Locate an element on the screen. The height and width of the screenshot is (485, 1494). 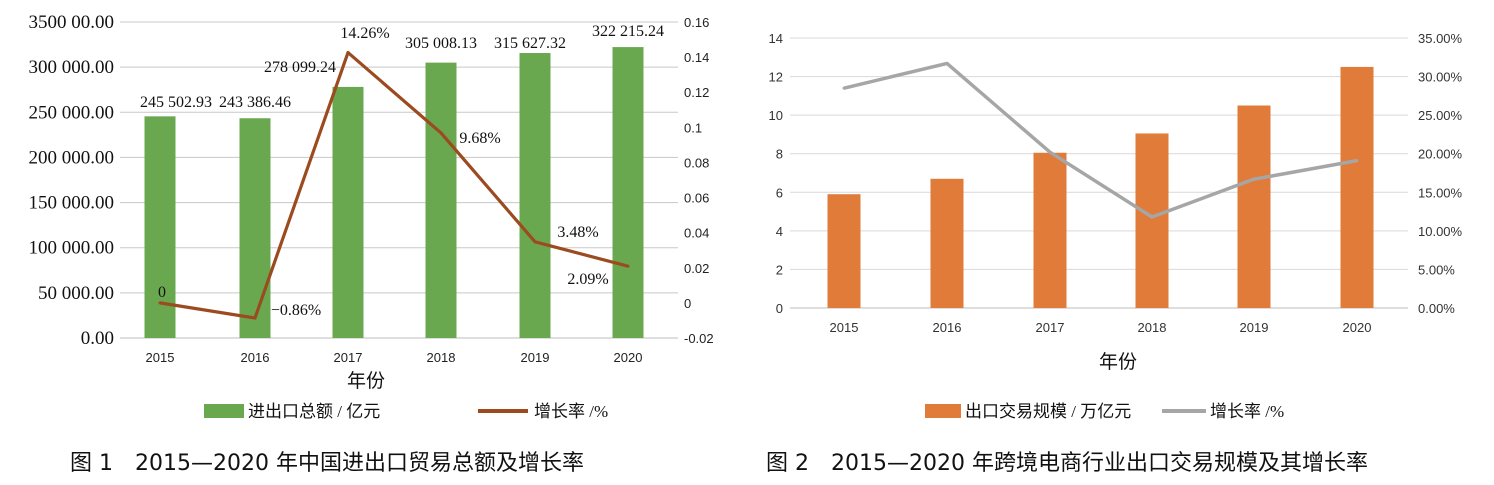
y-tick-label-right: 0.16 is located at coordinates (696, 22).